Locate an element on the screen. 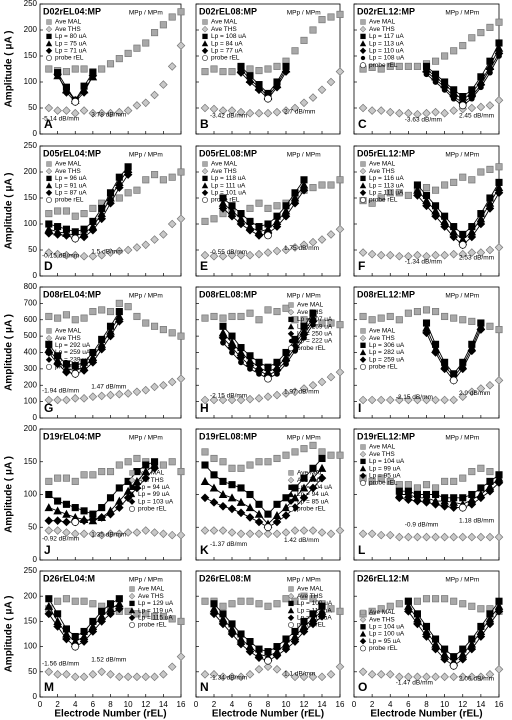  legend-label: Lp = 306 uA is located at coordinates (387, 345).